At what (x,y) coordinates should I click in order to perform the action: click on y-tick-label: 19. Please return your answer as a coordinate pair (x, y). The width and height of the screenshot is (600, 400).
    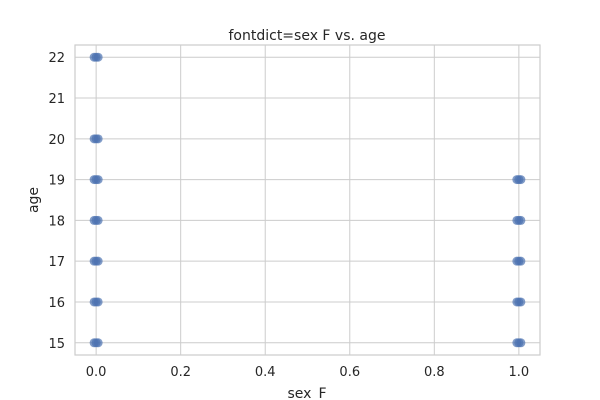
    Looking at the image, I should click on (56, 181).